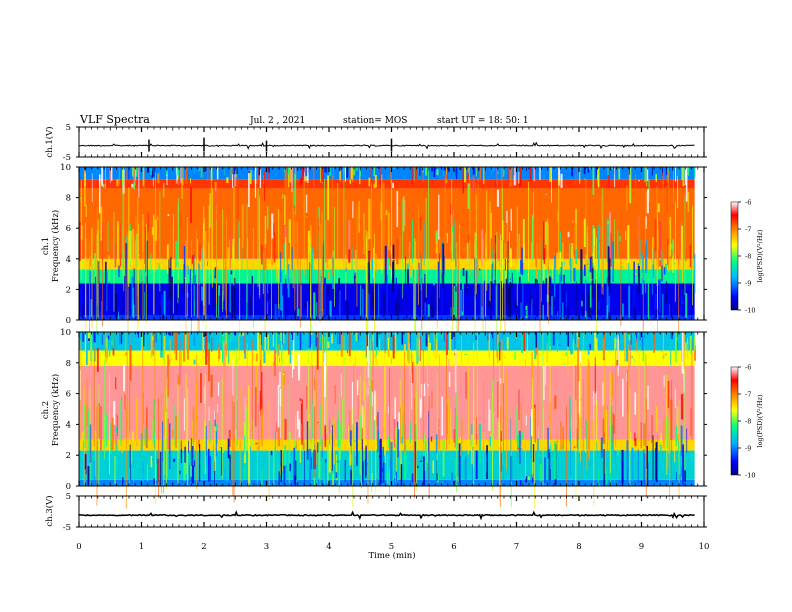  Describe the element at coordinates (46, 410) in the screenshot. I see `ch2-label-line1: ch.2` at that location.